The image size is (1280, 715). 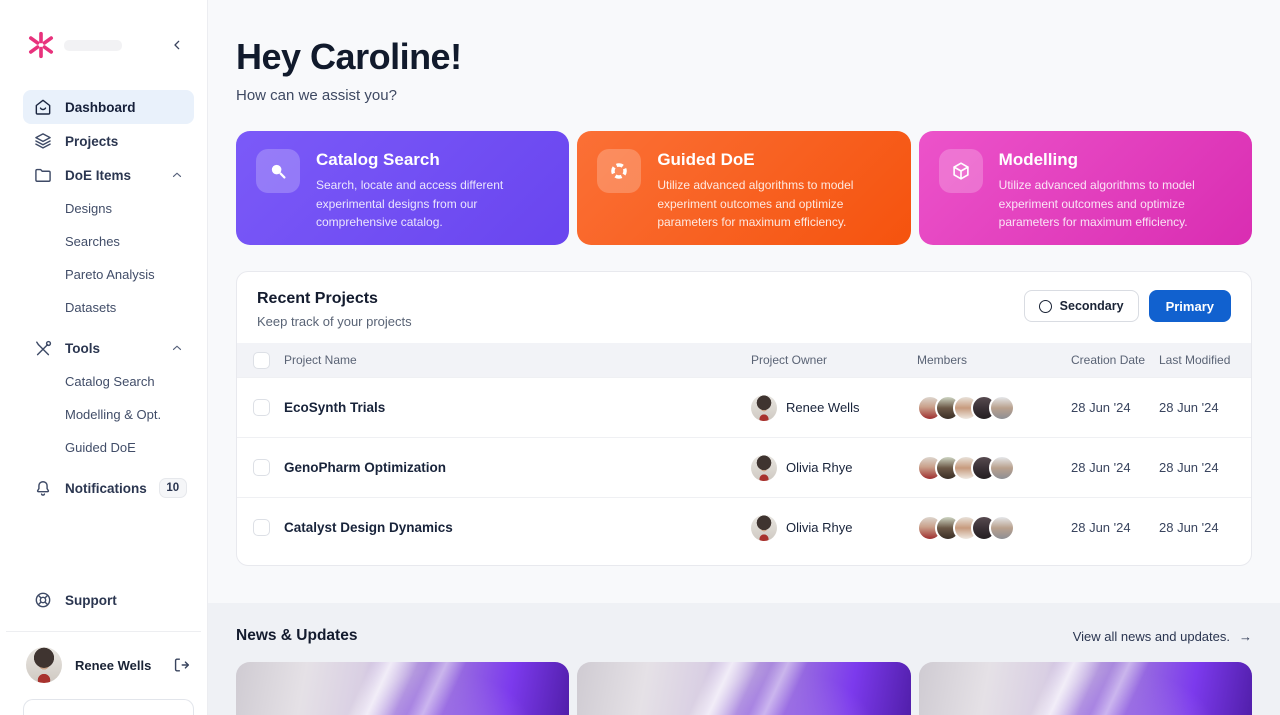 I want to click on folder-icon, so click(x=43, y=175).